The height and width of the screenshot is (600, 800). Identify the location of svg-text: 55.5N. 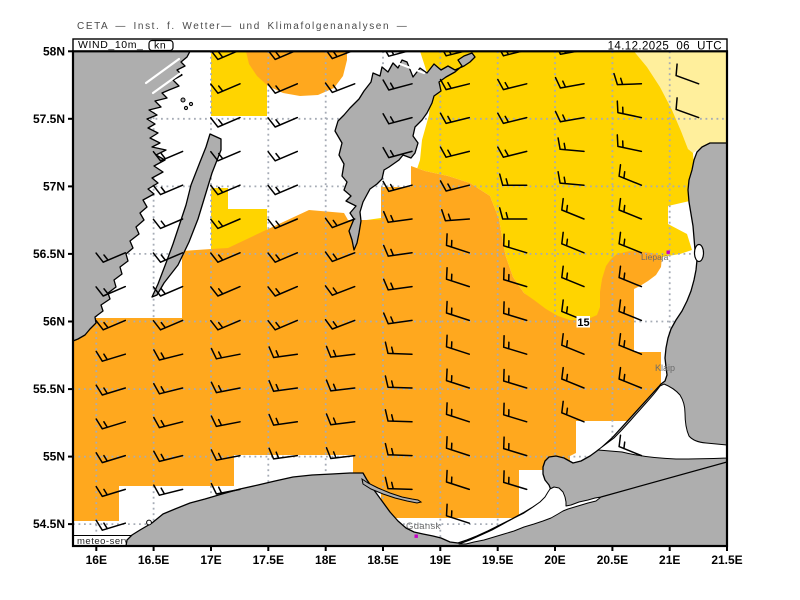
(49, 389).